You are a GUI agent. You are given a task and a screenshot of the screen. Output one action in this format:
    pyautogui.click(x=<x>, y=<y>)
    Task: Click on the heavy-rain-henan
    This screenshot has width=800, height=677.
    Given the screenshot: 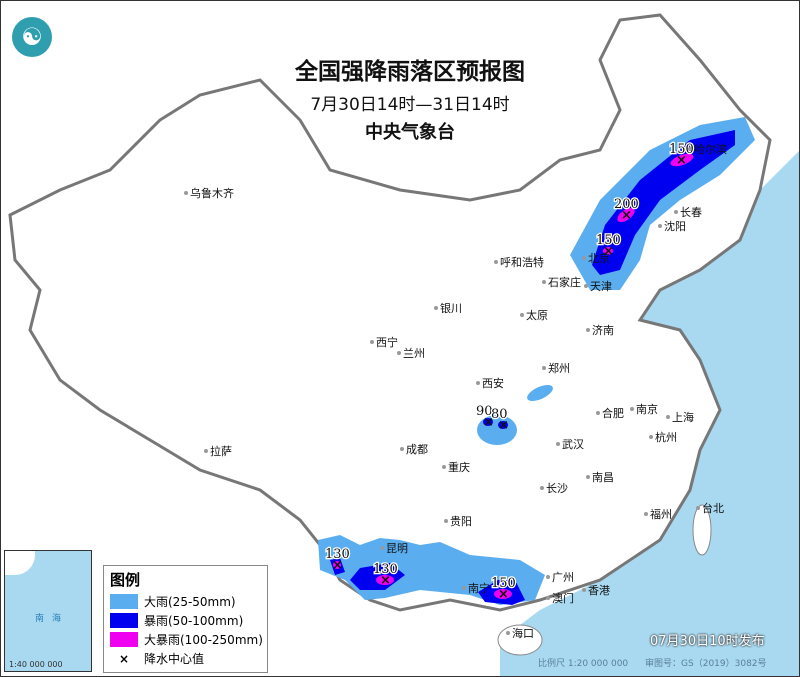 What is the action you would take?
    pyautogui.click(x=540, y=393)
    